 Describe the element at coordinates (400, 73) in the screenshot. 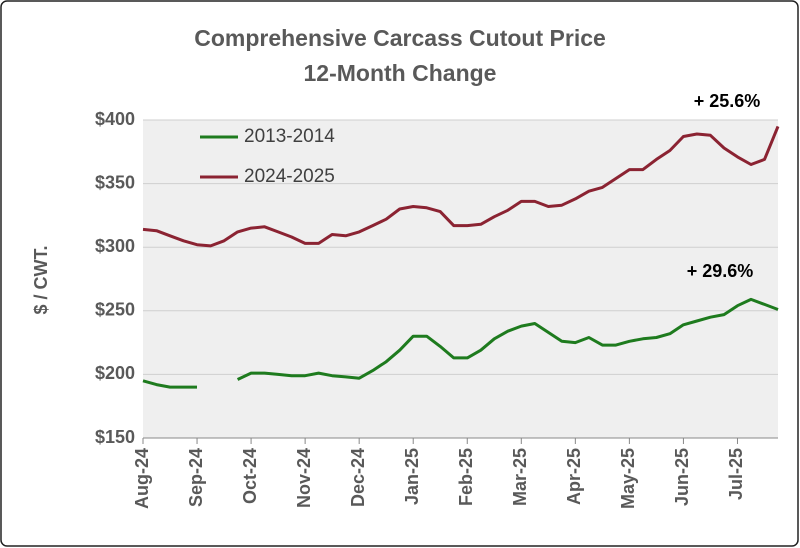

I see `chart-subtitle: 12-Month Change` at that location.